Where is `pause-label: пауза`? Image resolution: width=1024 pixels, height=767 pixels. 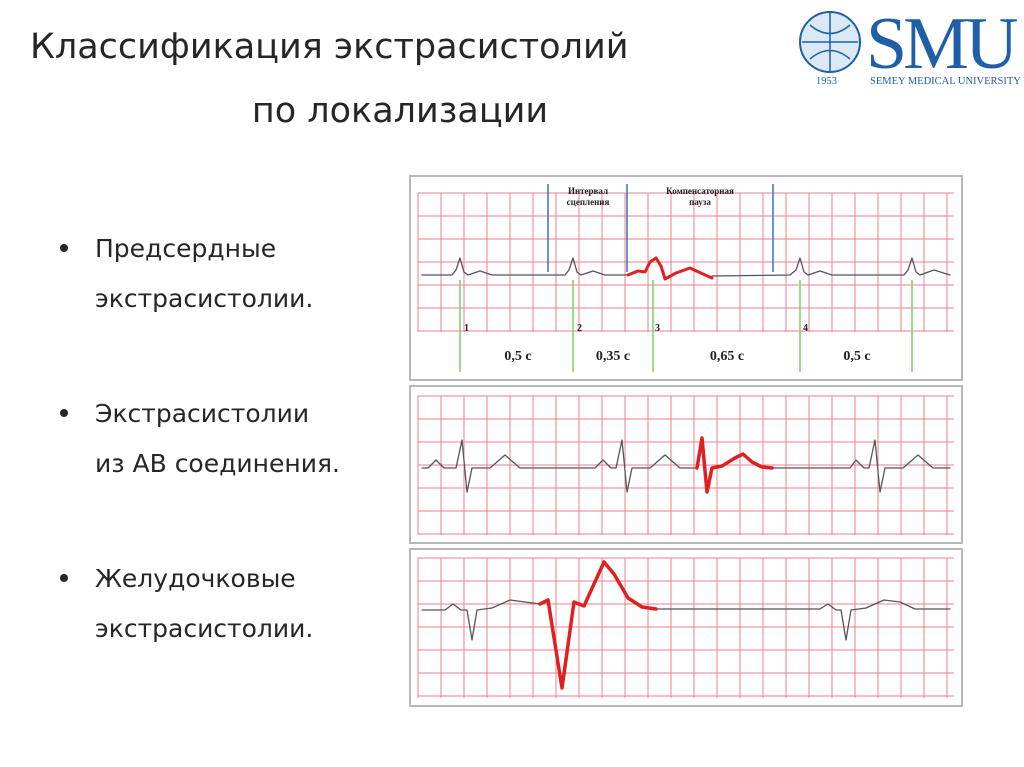
pause-label: пауза is located at coordinates (700, 202).